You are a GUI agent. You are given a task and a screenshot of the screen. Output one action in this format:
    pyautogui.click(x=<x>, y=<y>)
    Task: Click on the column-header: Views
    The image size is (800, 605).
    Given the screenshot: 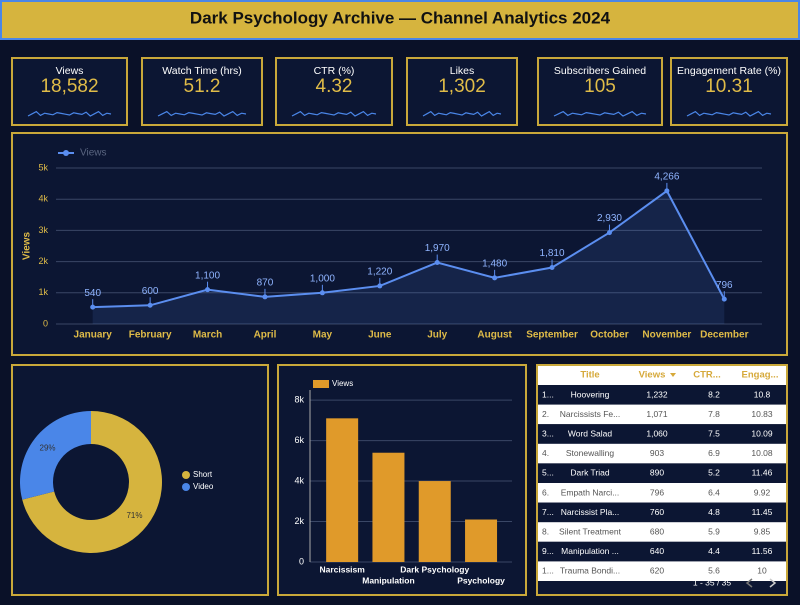 What is the action you would take?
    pyautogui.click(x=652, y=375)
    